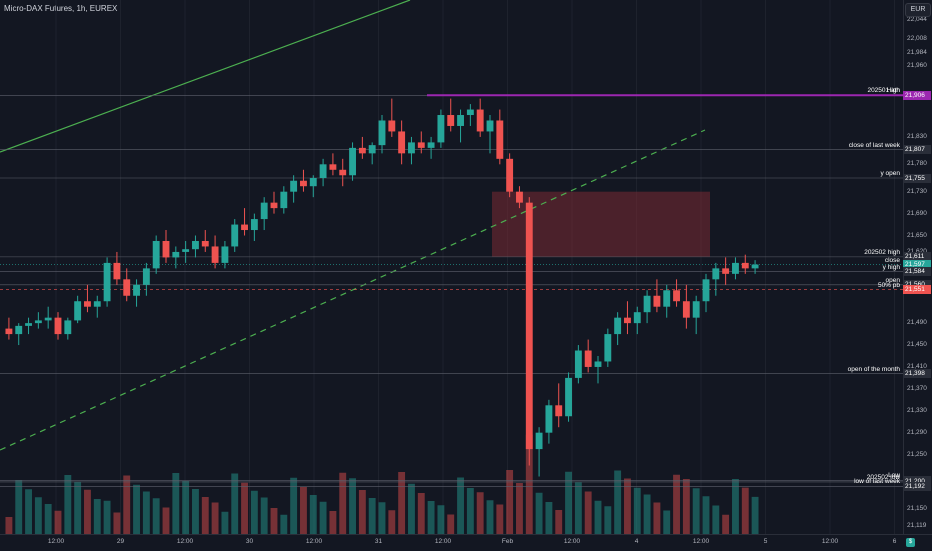  I want to click on price-badge-y_open: 21,755, so click(917, 178).